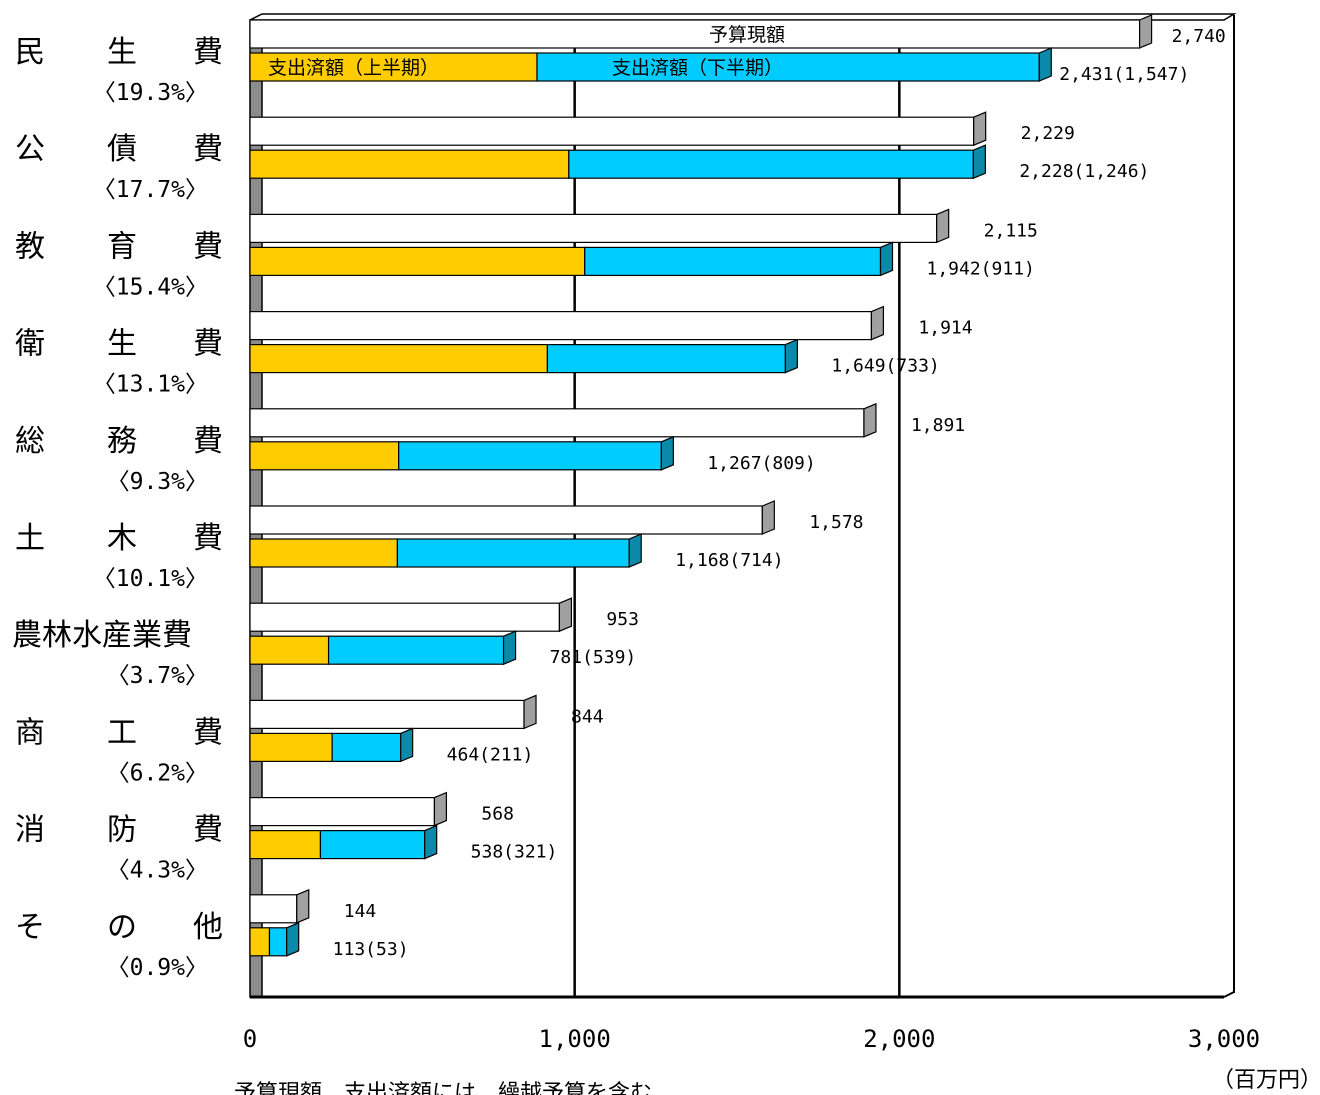 Image resolution: width=1320 pixels, height=1095 pixels. Describe the element at coordinates (622, 619) in the screenshot. I see `budget-value-label: 953` at that location.